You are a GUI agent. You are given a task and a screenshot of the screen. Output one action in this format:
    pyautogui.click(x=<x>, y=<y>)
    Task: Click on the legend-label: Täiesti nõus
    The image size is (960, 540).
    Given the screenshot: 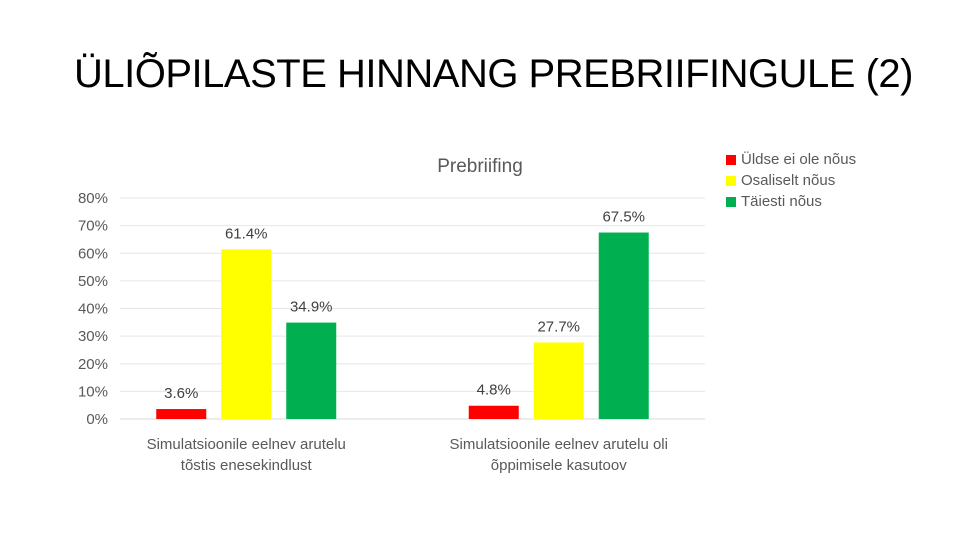 What is the action you would take?
    pyautogui.click(x=781, y=201)
    